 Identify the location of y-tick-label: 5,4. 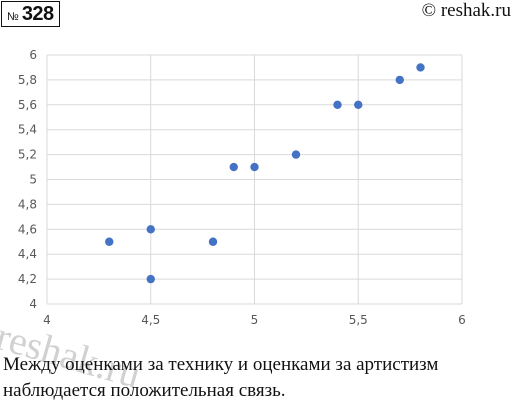
(27, 130).